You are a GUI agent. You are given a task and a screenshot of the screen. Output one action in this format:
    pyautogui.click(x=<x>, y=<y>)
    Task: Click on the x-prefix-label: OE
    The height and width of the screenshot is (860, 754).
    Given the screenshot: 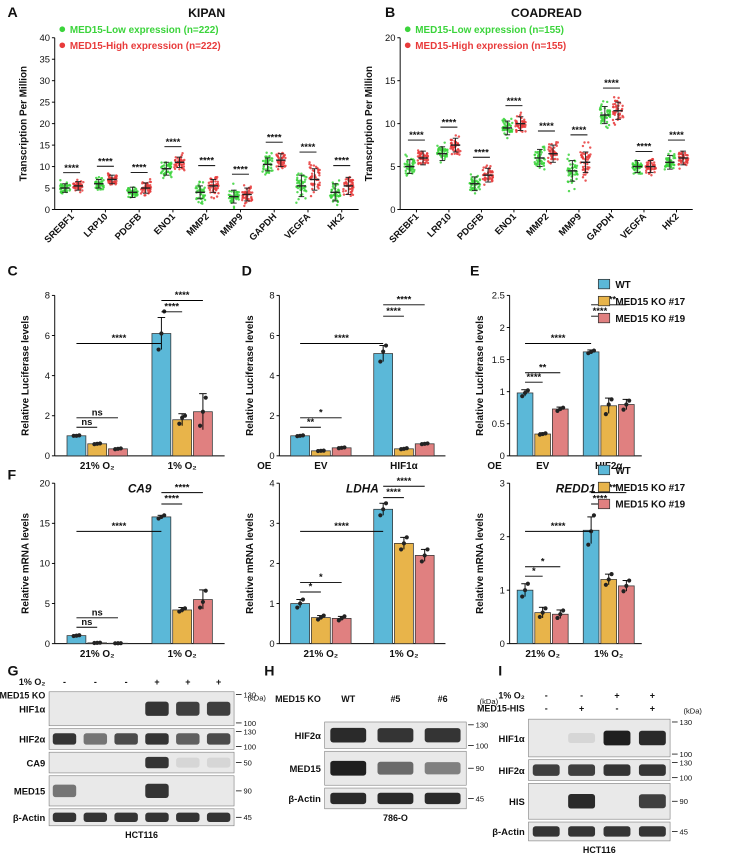 What is the action you would take?
    pyautogui.click(x=494, y=466)
    